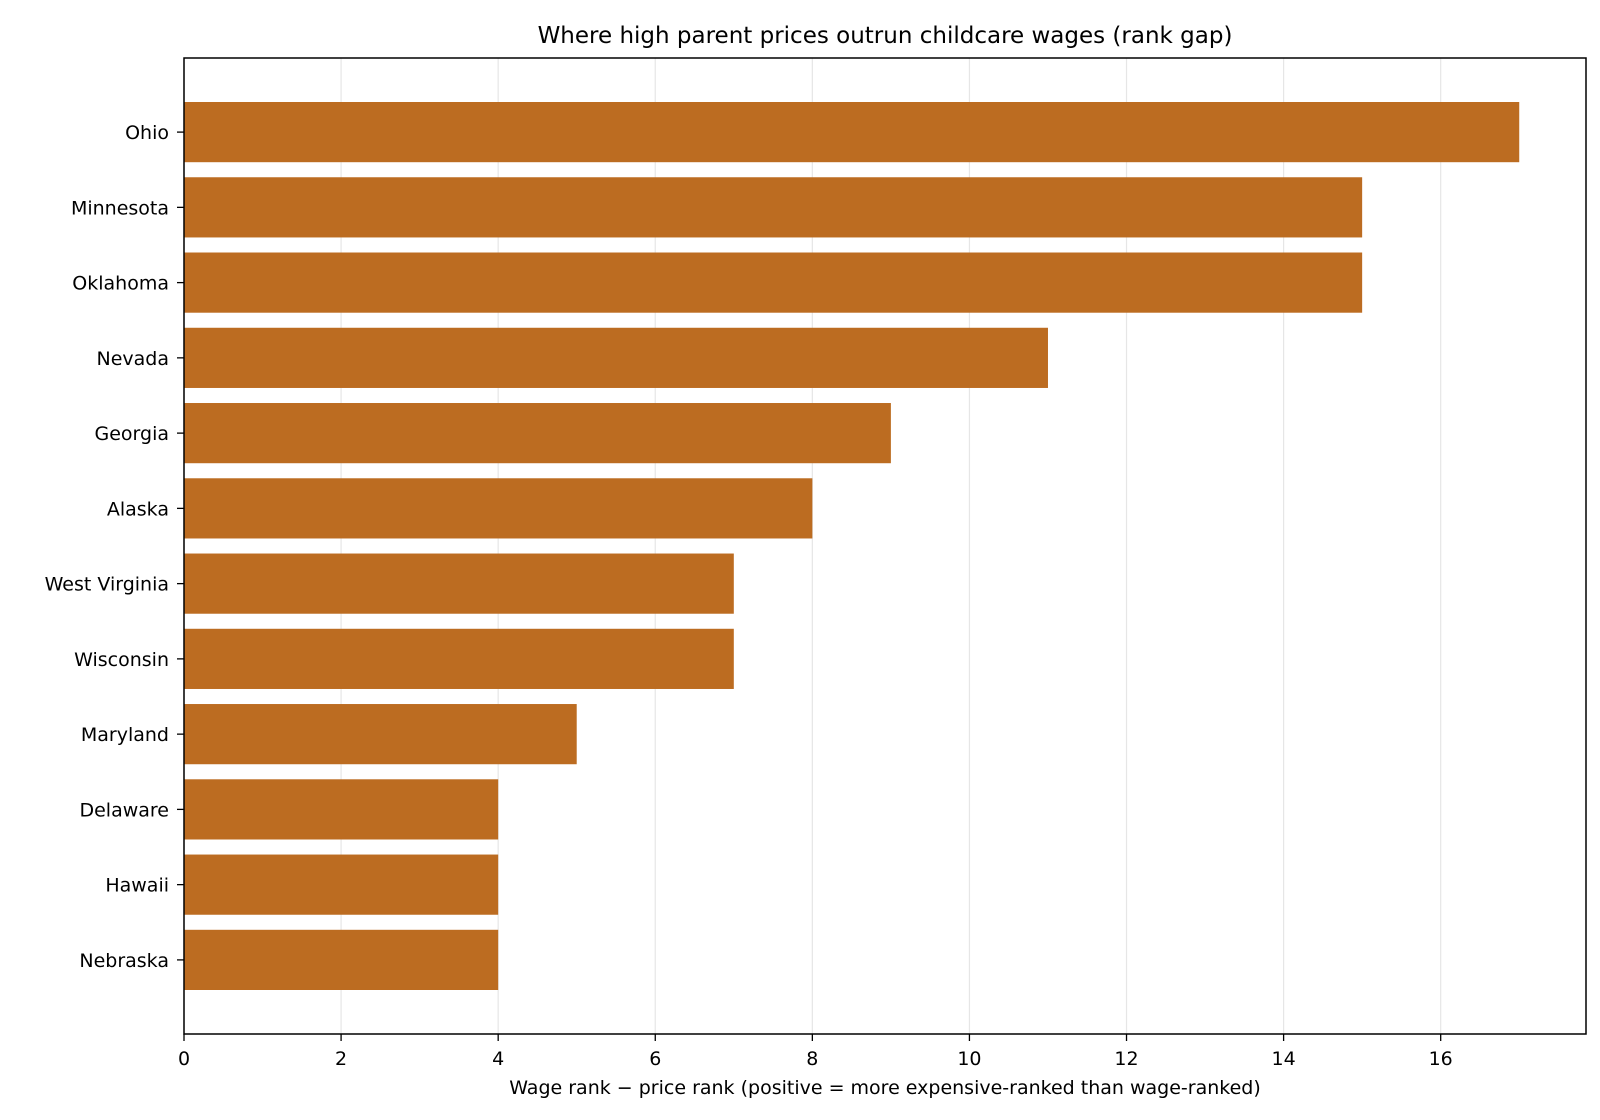  I want to click on x-tick-label: 0, so click(184, 1059).